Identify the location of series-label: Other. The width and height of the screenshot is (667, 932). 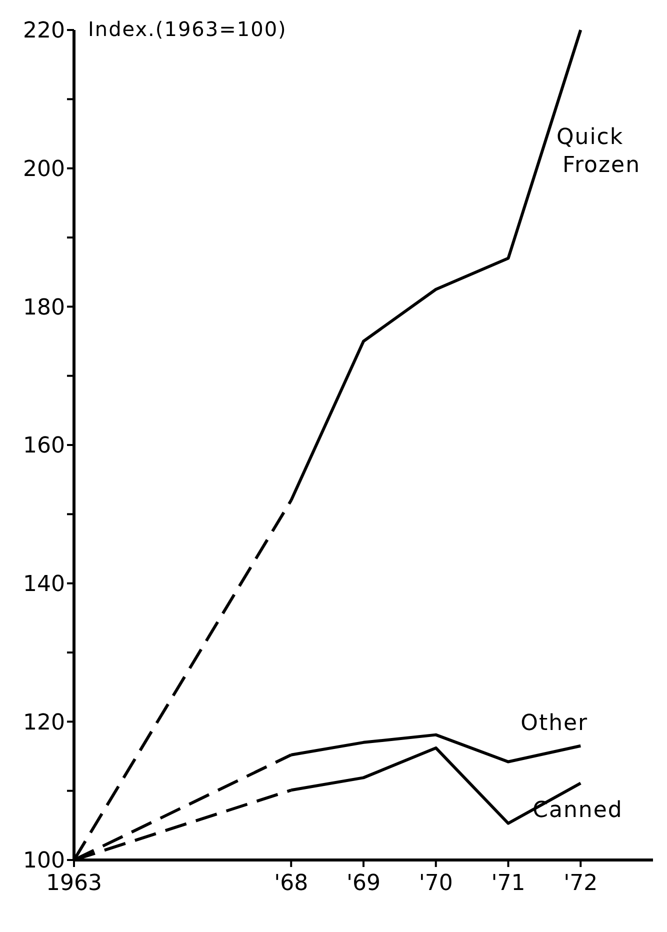
(554, 723).